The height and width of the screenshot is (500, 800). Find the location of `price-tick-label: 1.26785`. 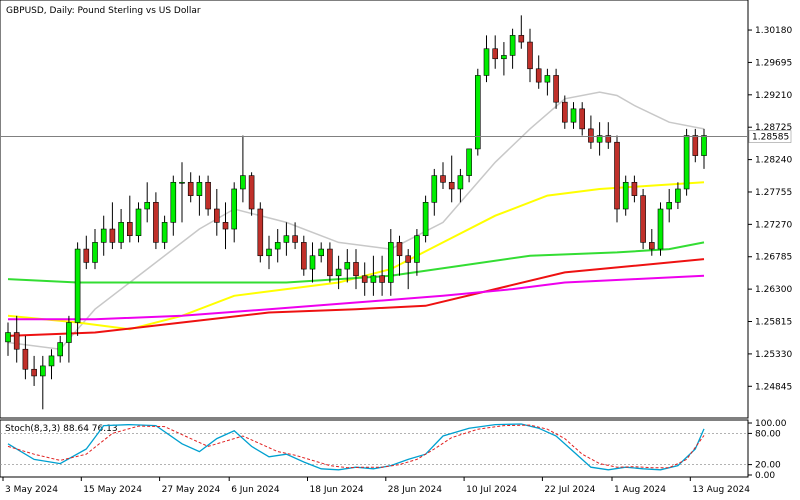

price-tick-label: 1.26785 is located at coordinates (773, 258).